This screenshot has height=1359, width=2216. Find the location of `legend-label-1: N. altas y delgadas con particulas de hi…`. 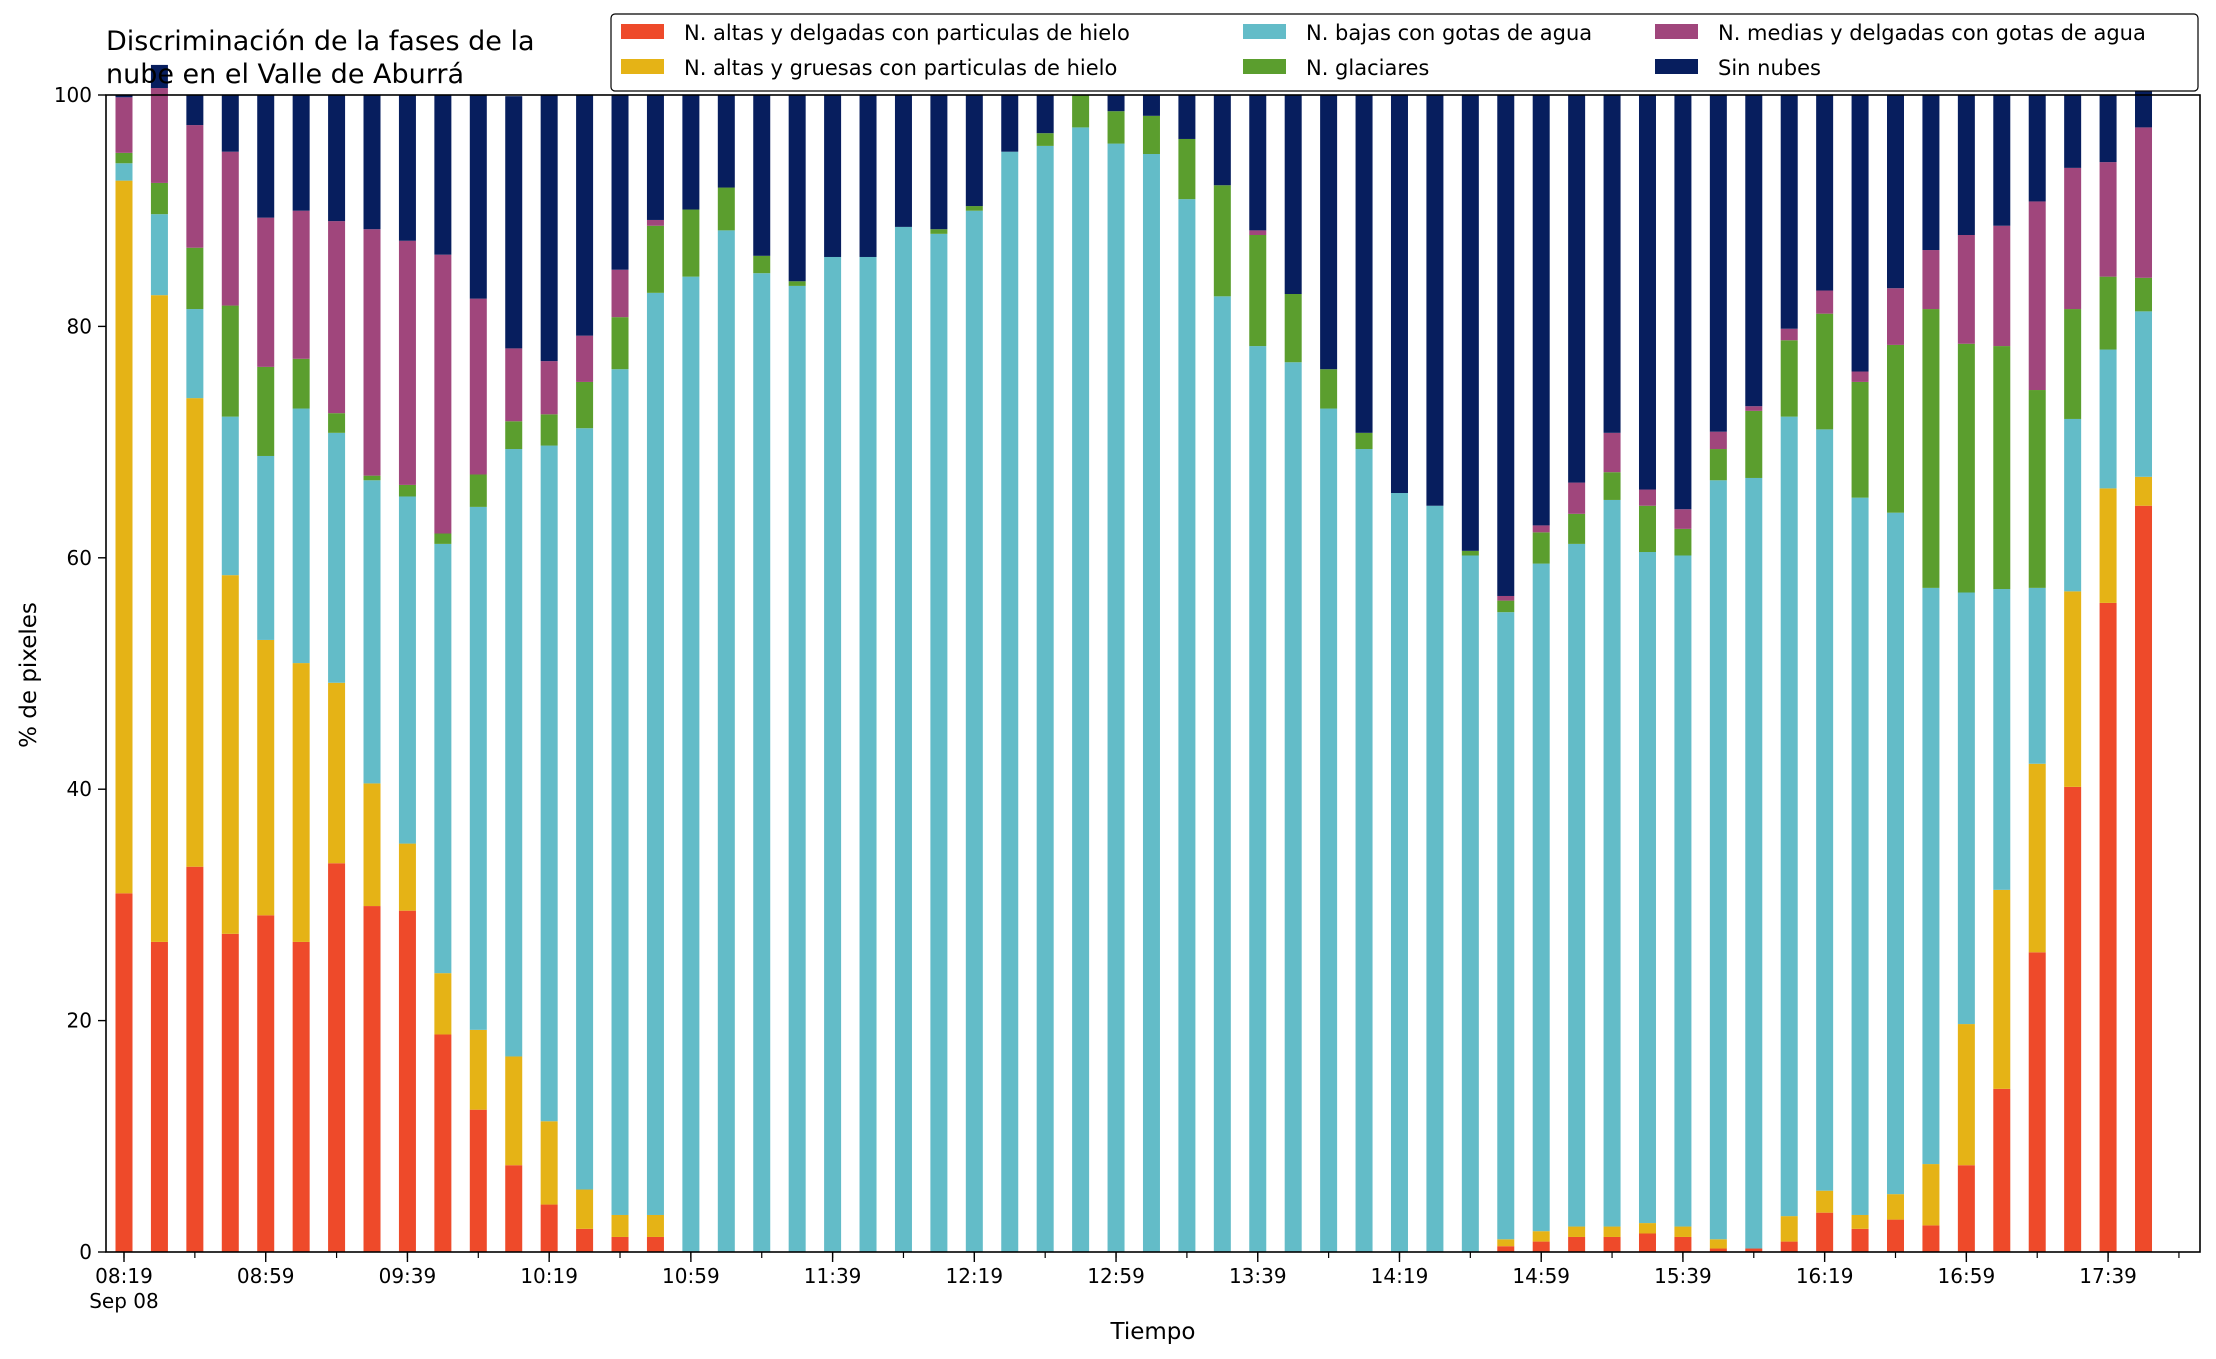

legend-label-1: N. altas y delgadas con particulas de hi… is located at coordinates (907, 33).